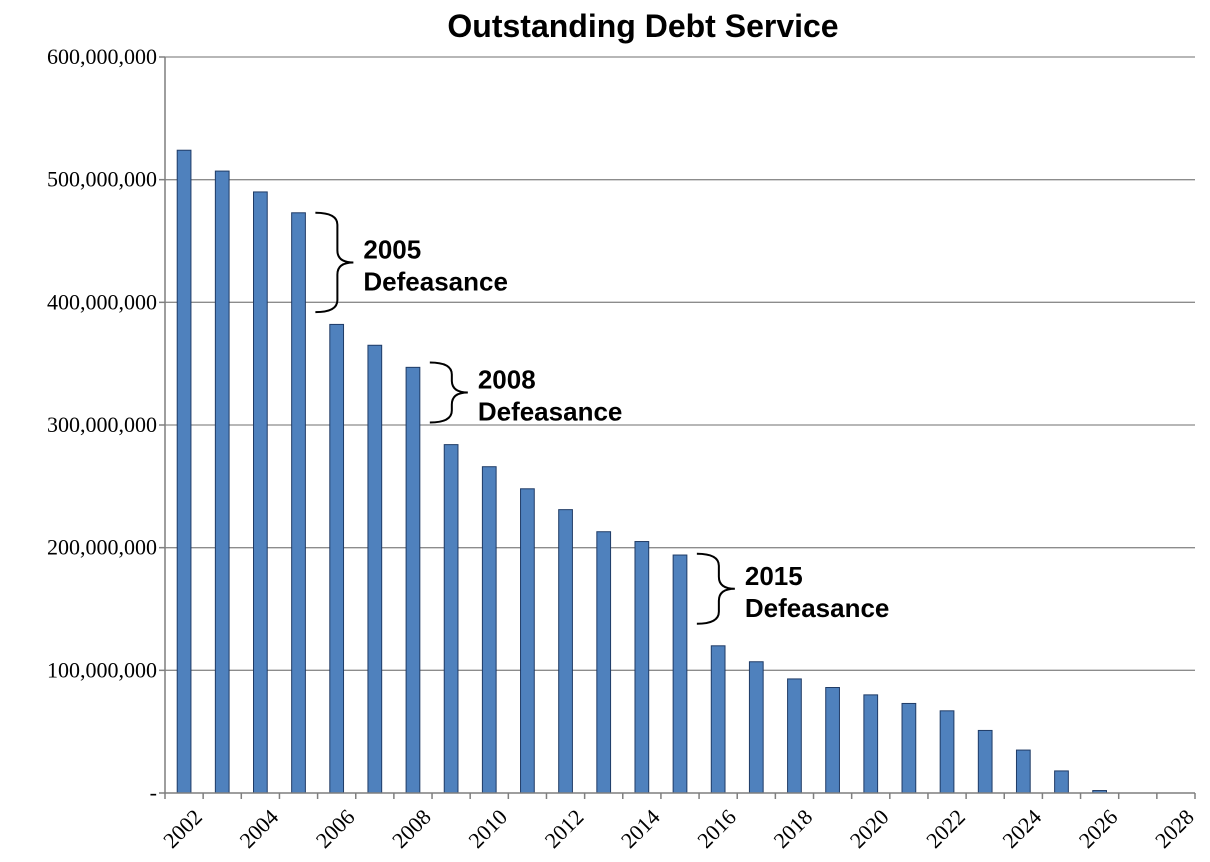 The image size is (1210, 862). Describe the element at coordinates (487, 828) in the screenshot. I see `x-tick-label: 2010` at that location.